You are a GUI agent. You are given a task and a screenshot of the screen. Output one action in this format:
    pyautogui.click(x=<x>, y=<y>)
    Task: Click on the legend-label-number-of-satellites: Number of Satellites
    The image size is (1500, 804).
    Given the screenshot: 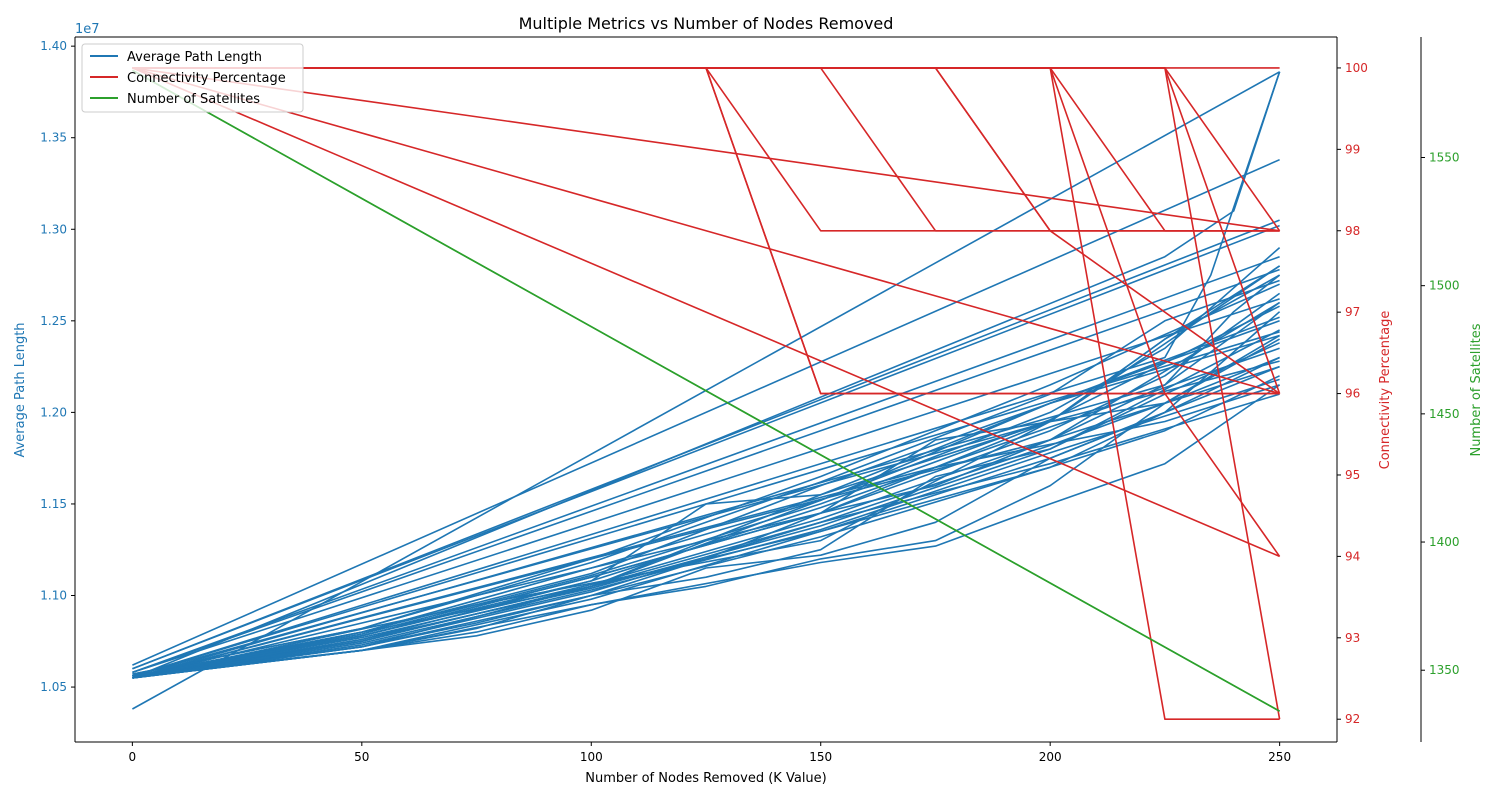 What is the action you would take?
    pyautogui.click(x=193, y=99)
    